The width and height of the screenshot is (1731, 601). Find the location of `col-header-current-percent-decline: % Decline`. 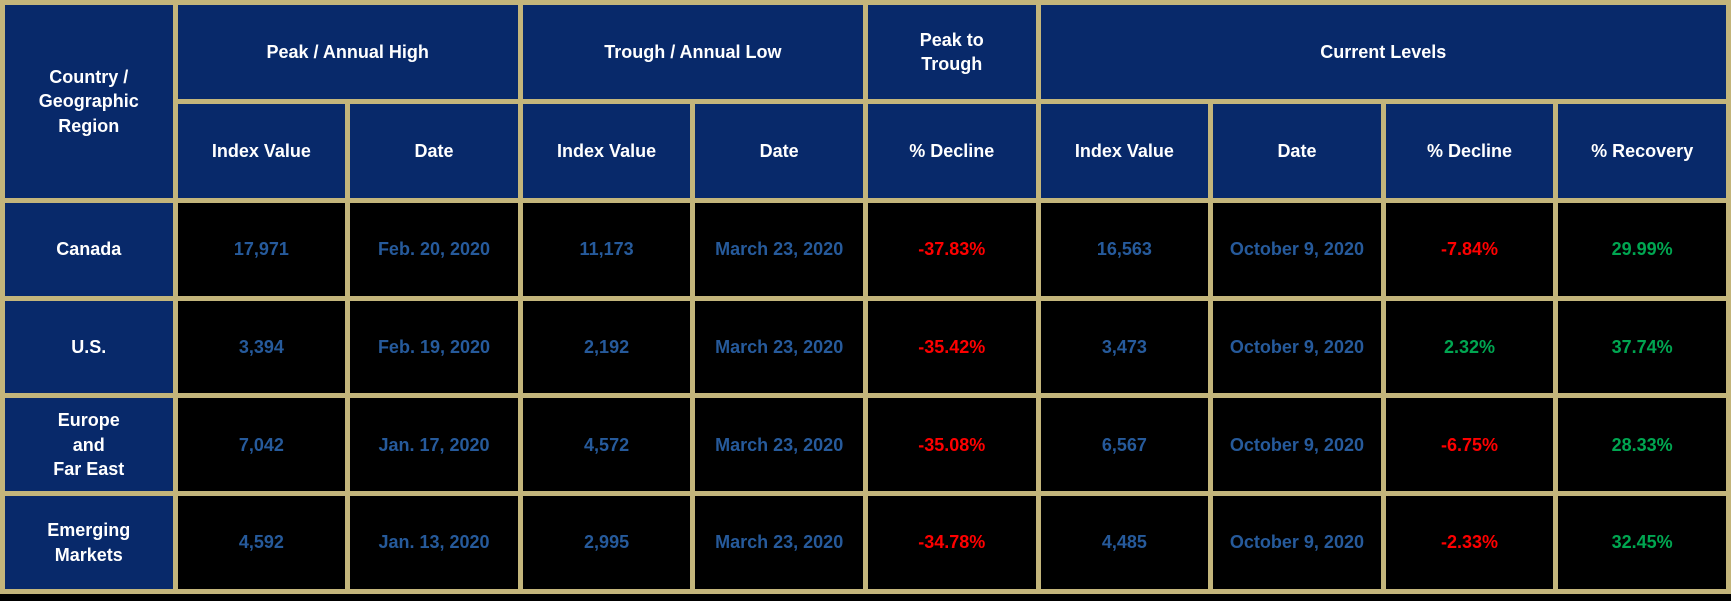

col-header-current-percent-decline: % Decline is located at coordinates (1469, 150).